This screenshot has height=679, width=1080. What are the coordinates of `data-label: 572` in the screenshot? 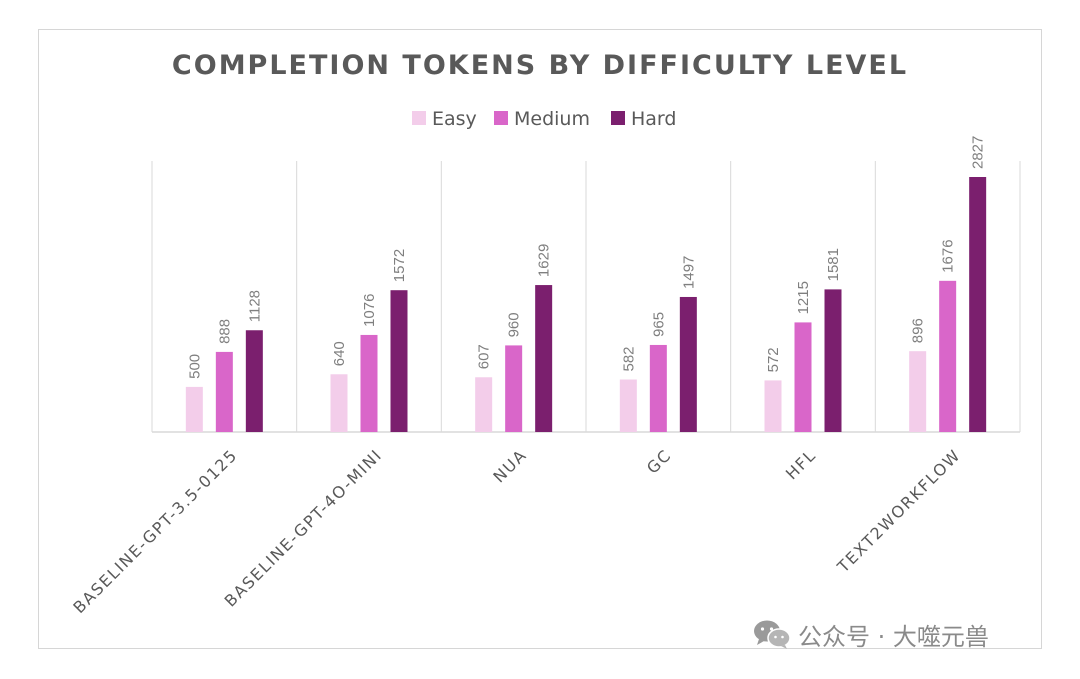 It's located at (773, 359).